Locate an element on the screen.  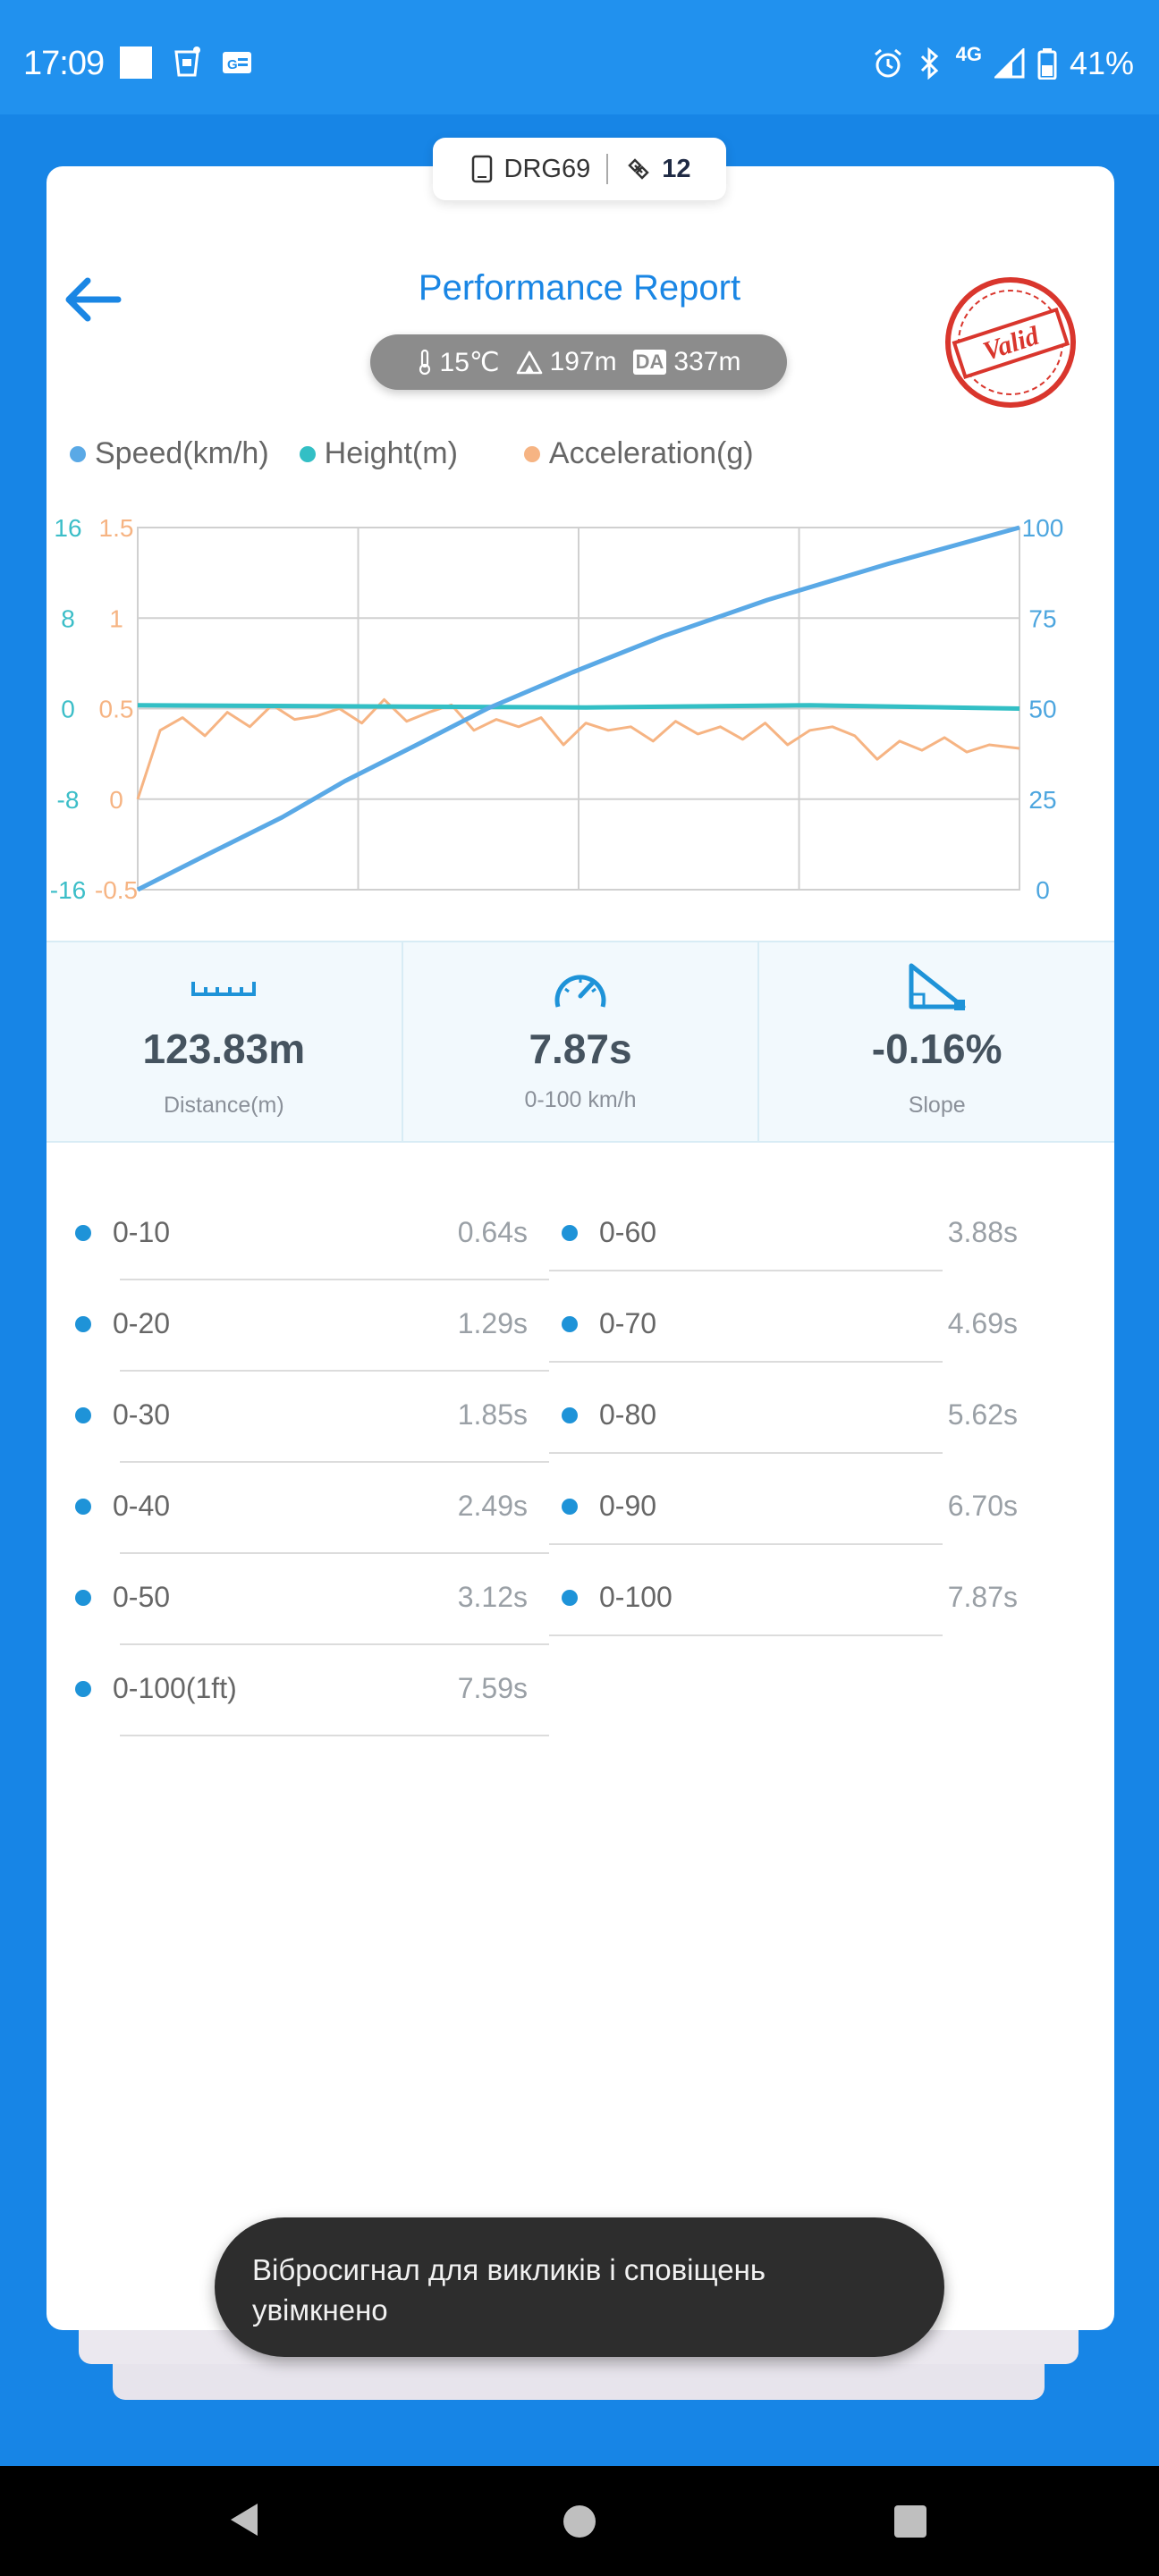
temperature-value: 15℃ is located at coordinates (470, 362).